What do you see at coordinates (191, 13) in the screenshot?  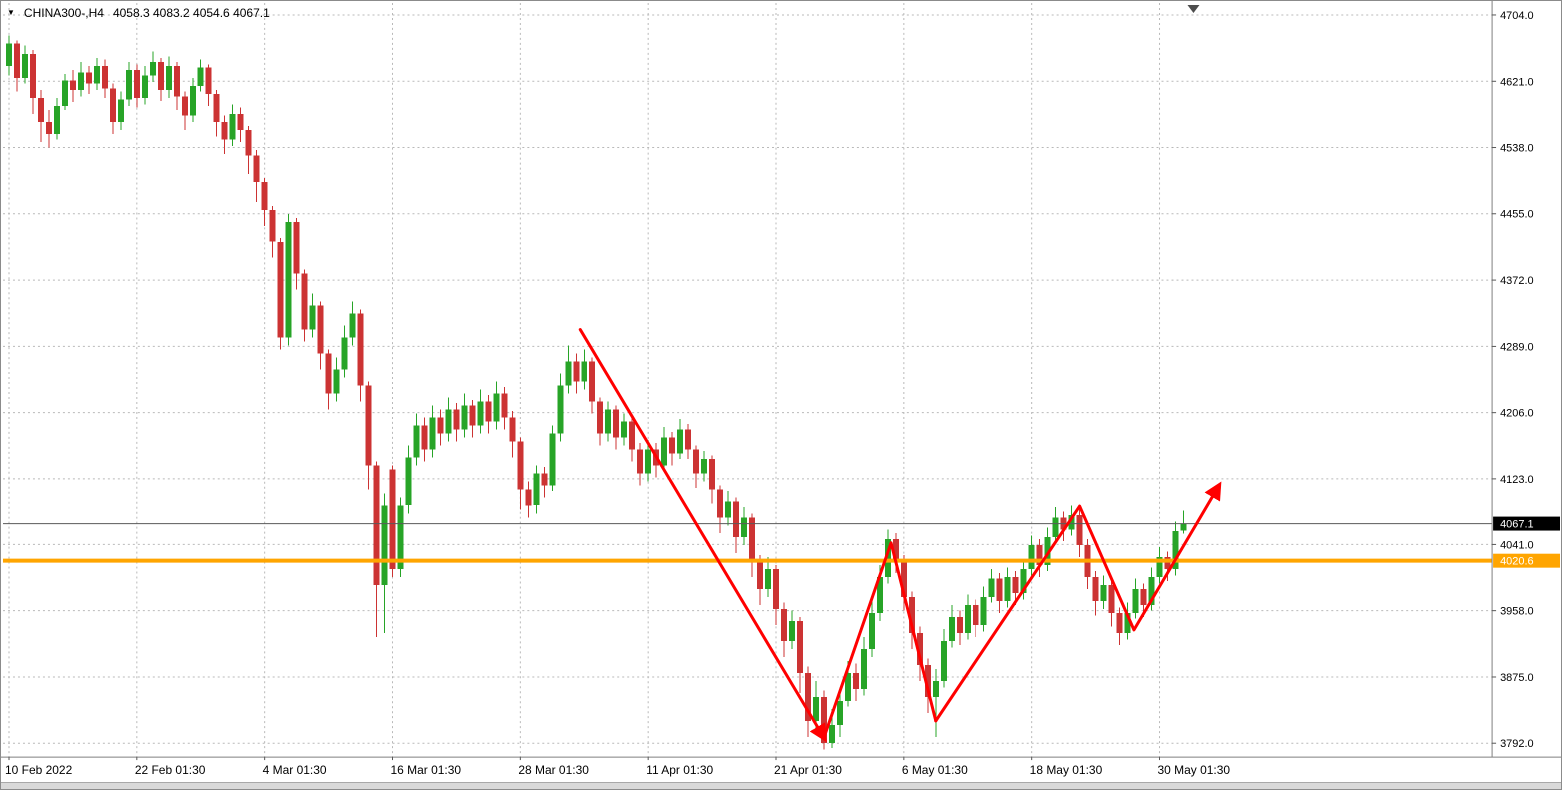 I see `ohlc-values: 4058.3 4083.2 4054.6 4067.1` at bounding box center [191, 13].